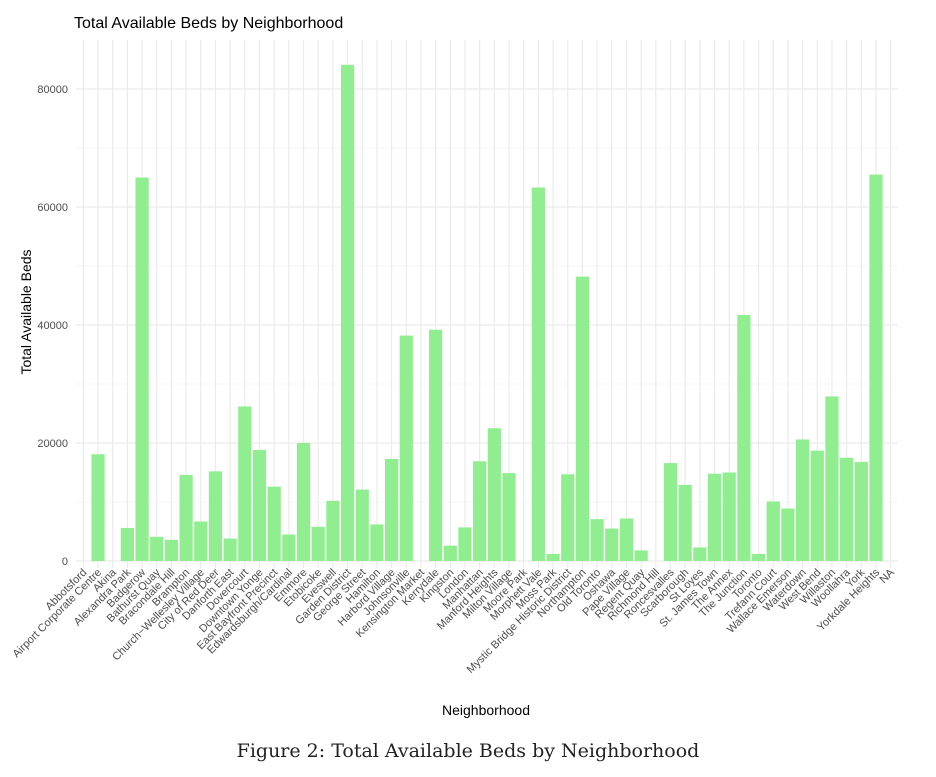 This screenshot has height=777, width=936. What do you see at coordinates (208, 23) in the screenshot?
I see `chart-title: Total Available Beds by Neighborhood` at bounding box center [208, 23].